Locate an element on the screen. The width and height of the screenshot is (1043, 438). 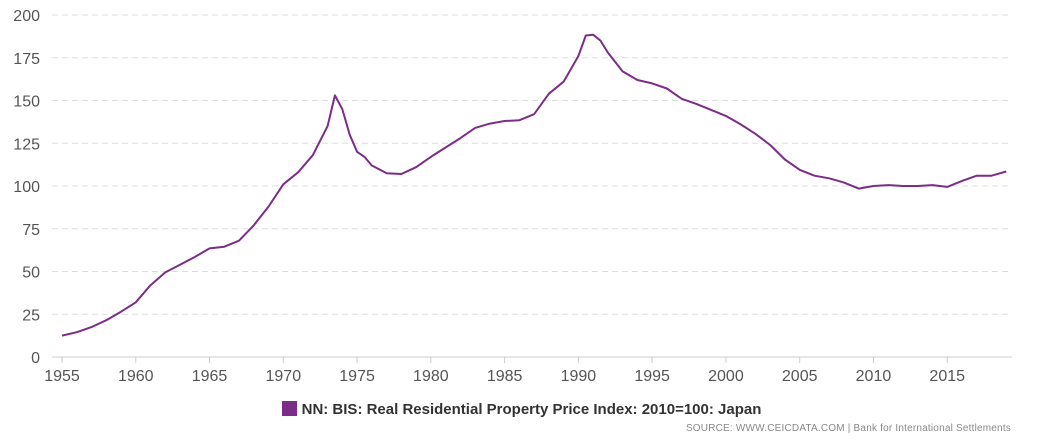
x-tick-label: 1965 is located at coordinates (210, 376).